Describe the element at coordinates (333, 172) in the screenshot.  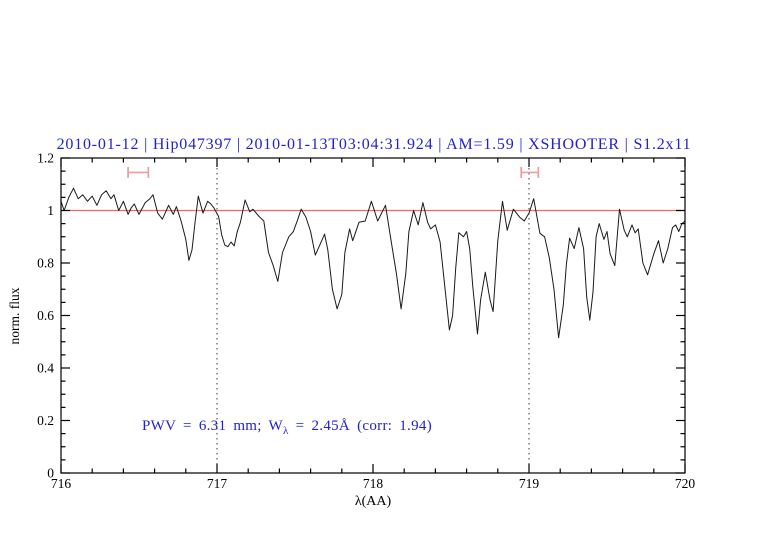
I see `interval-markers` at that location.